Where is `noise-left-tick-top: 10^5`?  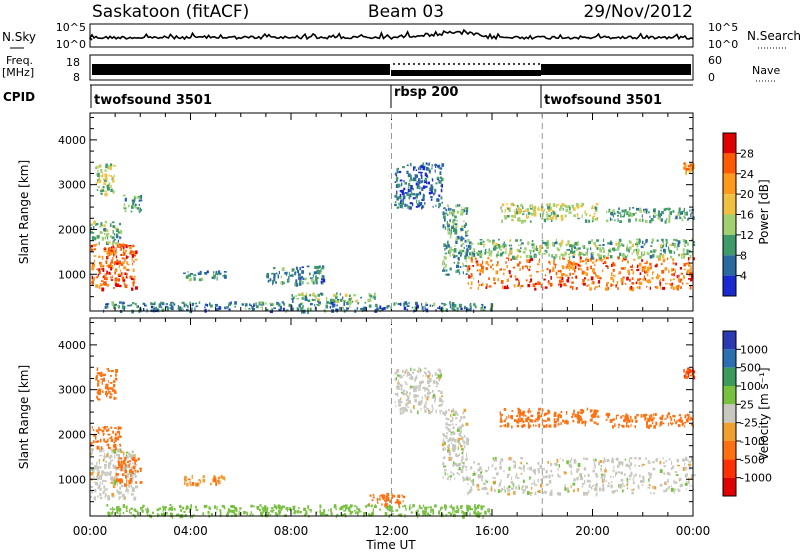 noise-left-tick-top: 10^5 is located at coordinates (71, 27).